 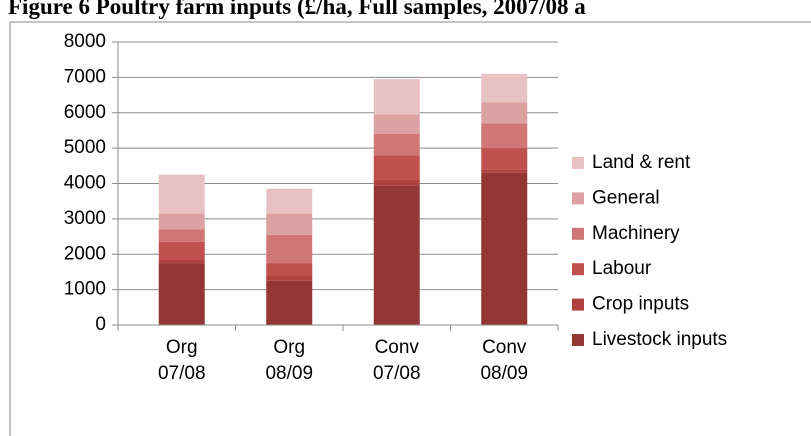 What do you see at coordinates (85, 41) in the screenshot?
I see `y-tick-label: 8000` at bounding box center [85, 41].